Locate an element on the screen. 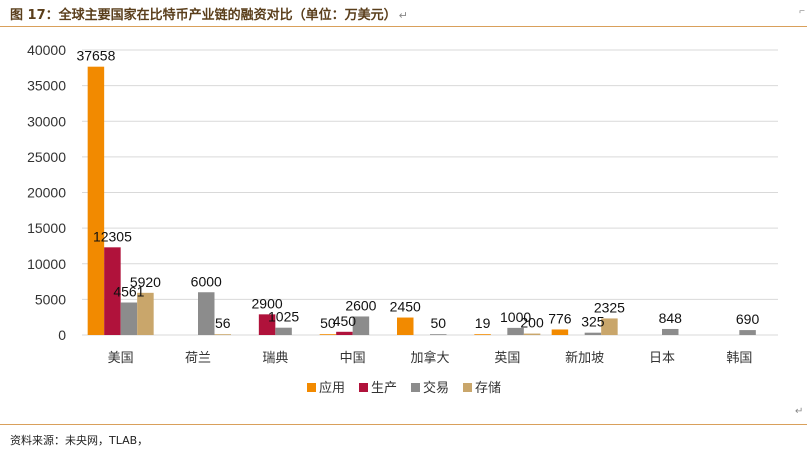  legend-label: 存储 is located at coordinates (488, 388).